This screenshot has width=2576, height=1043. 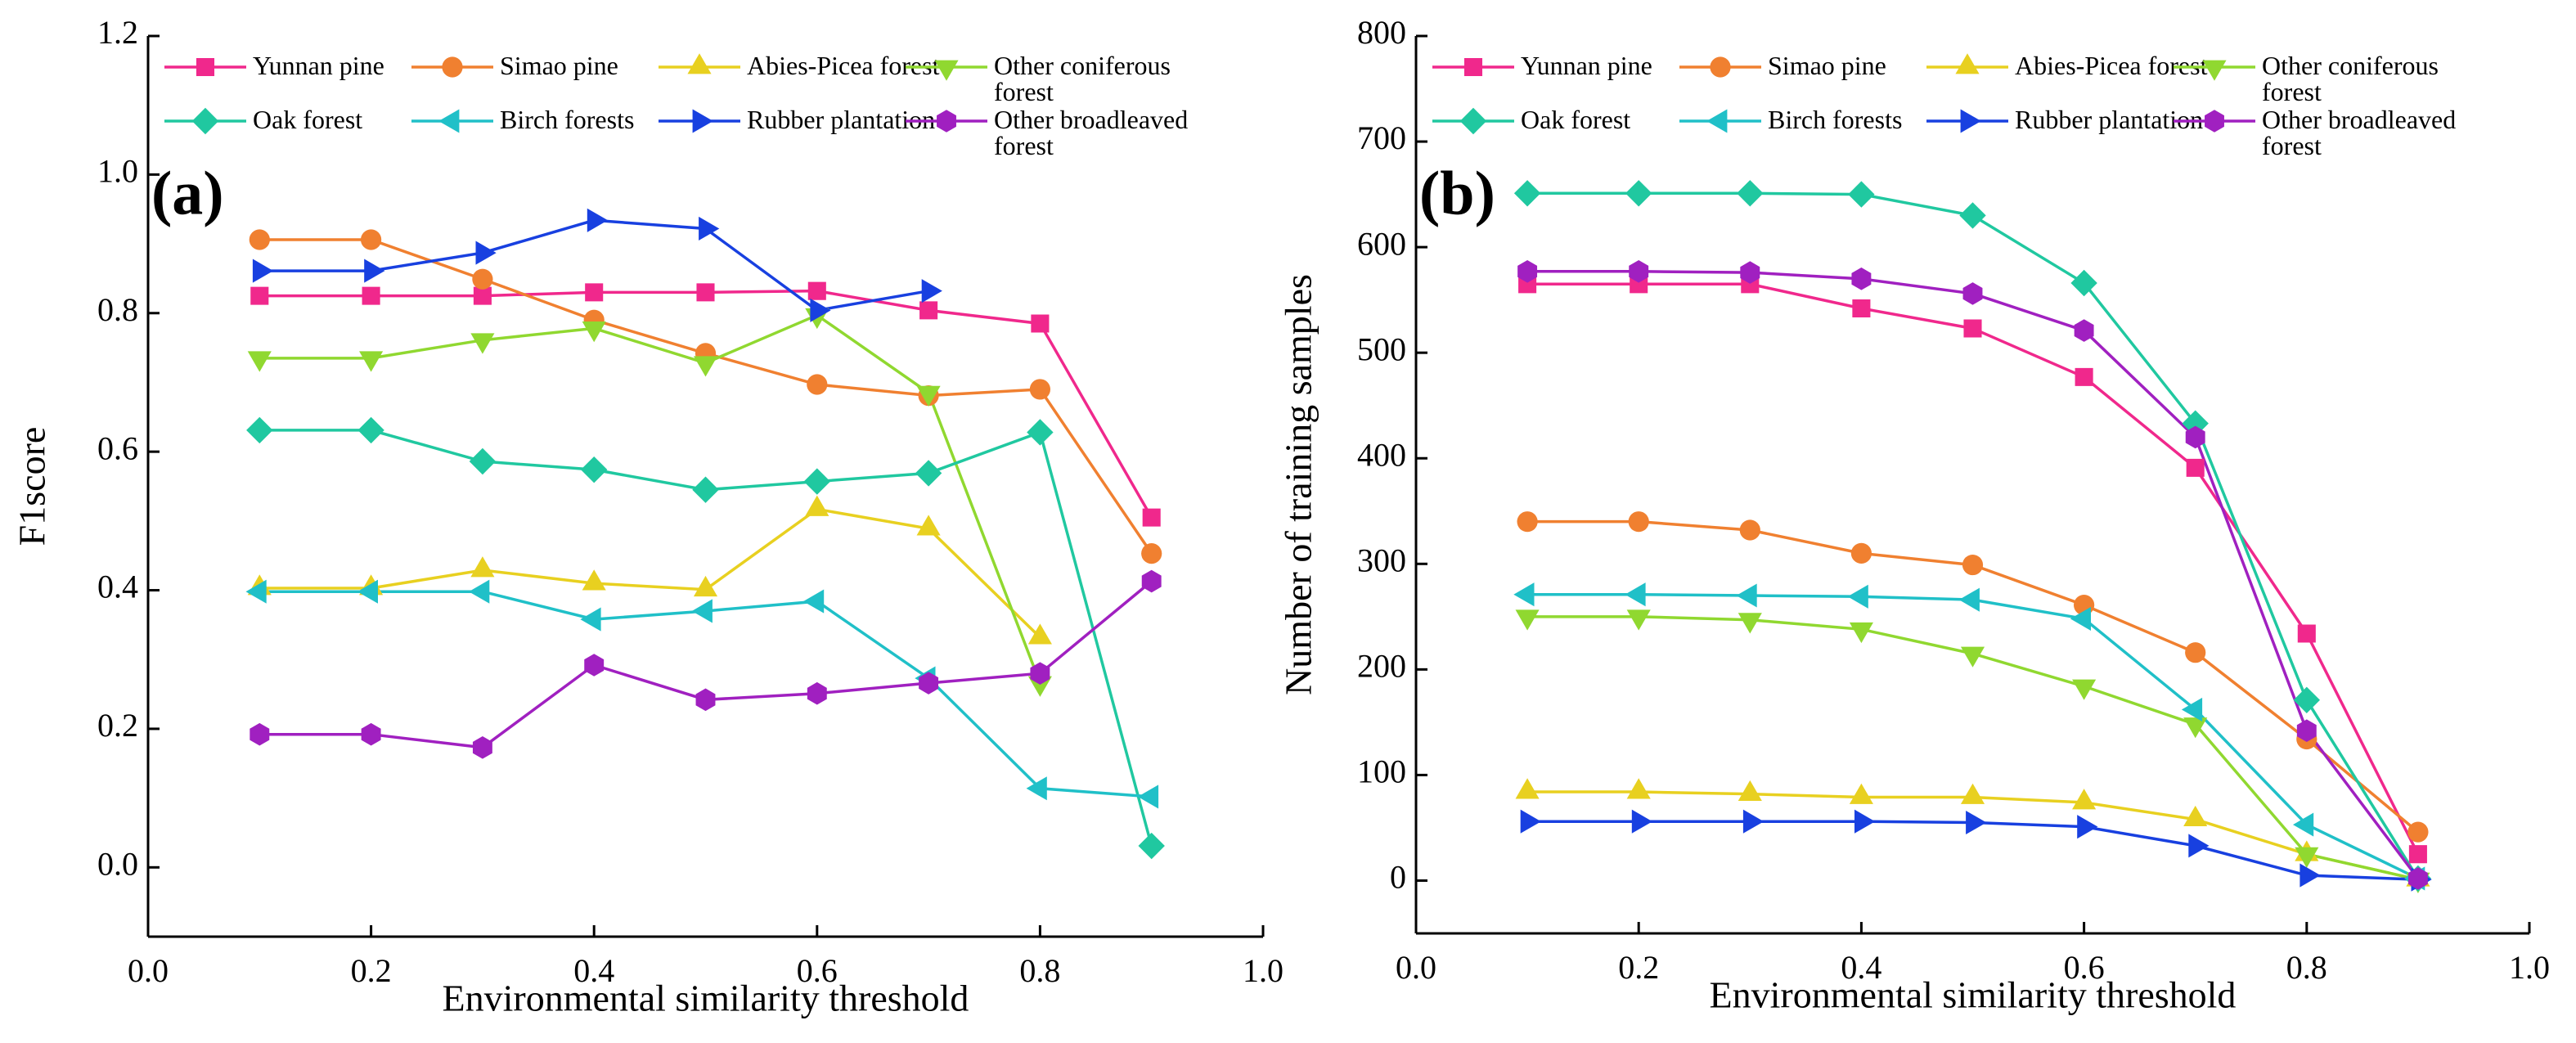 I want to click on y-tick-label: 0.2, so click(x=117, y=725).